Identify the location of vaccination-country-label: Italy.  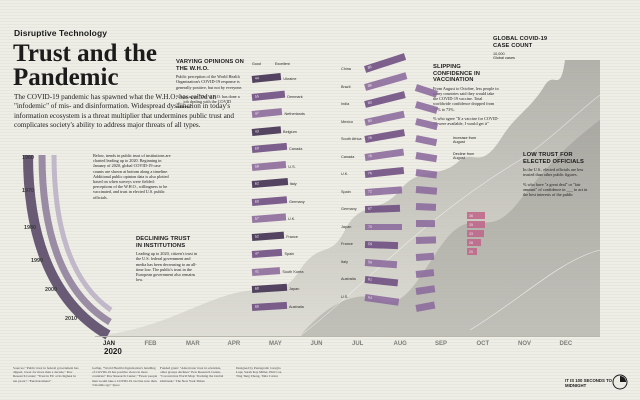
(344, 261).